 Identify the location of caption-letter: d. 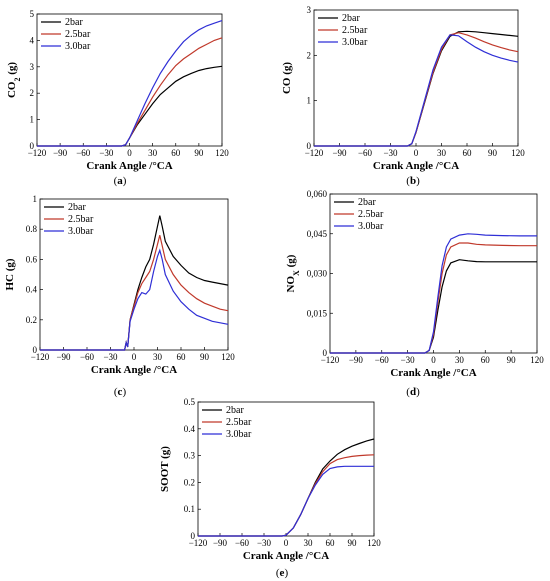
(413, 392).